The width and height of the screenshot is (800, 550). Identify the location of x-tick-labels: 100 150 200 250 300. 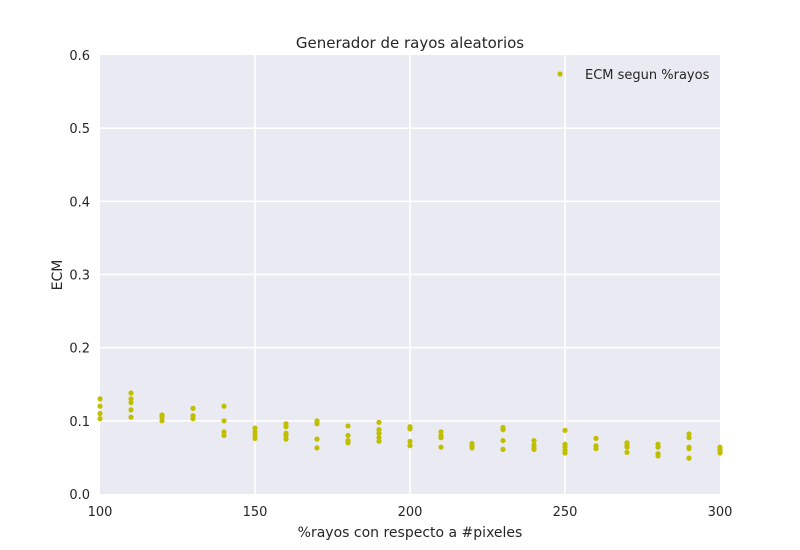
(410, 512).